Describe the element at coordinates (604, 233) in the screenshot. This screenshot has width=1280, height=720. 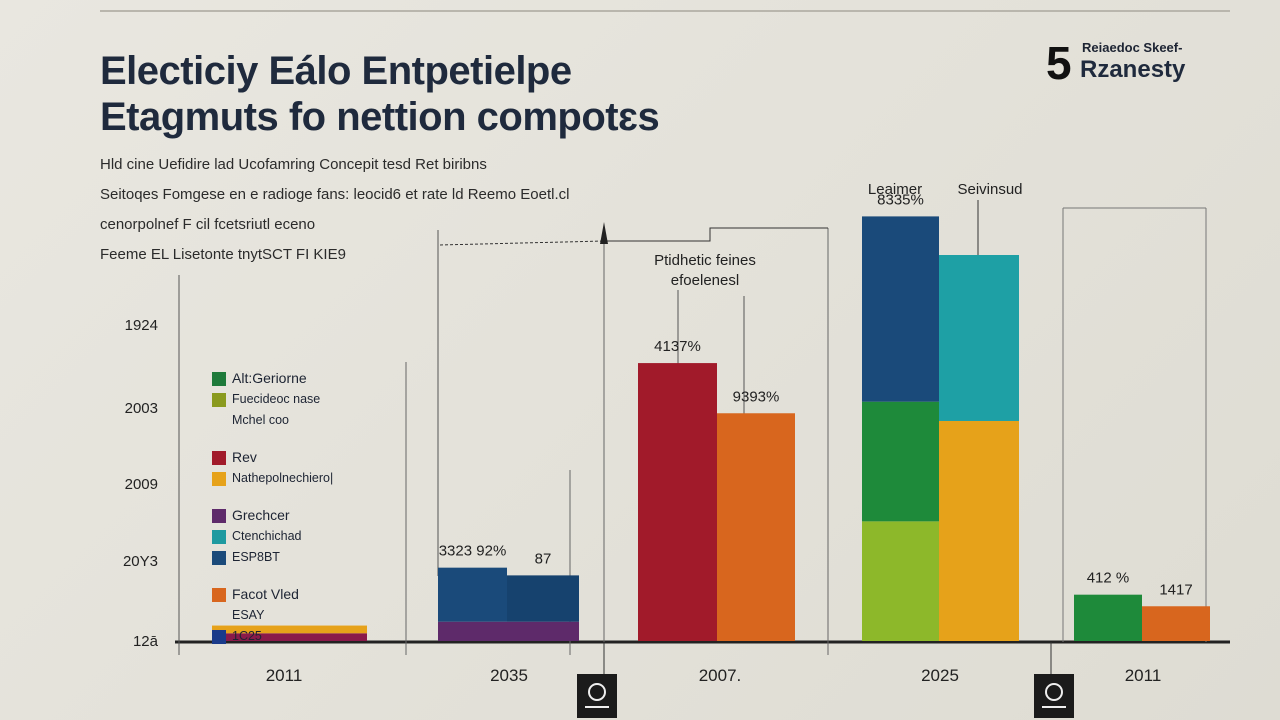
I see `marker-triangle` at that location.